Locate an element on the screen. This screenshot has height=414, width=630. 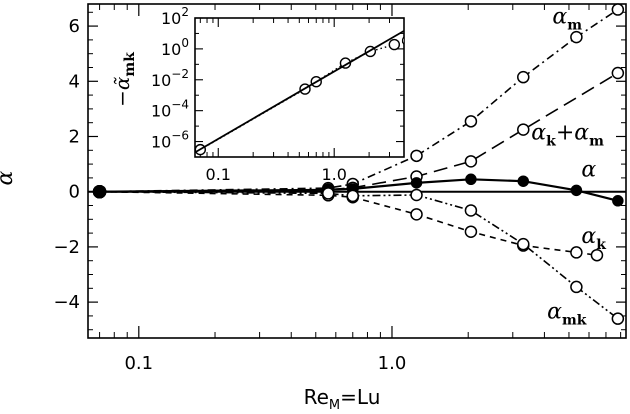
series-label: αk is located at coordinates (593, 238).